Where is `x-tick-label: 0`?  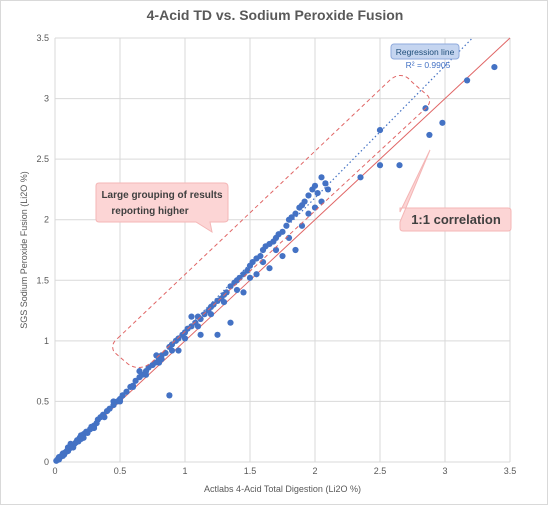
x-tick-label: 0 is located at coordinates (54, 471).